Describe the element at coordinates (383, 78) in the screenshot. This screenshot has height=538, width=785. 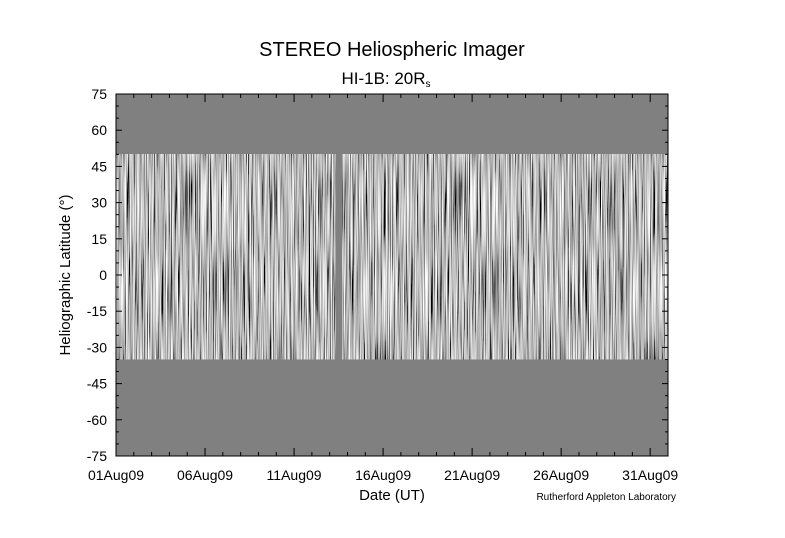
I see `subtitle-main: HI-1B: 20R` at that location.